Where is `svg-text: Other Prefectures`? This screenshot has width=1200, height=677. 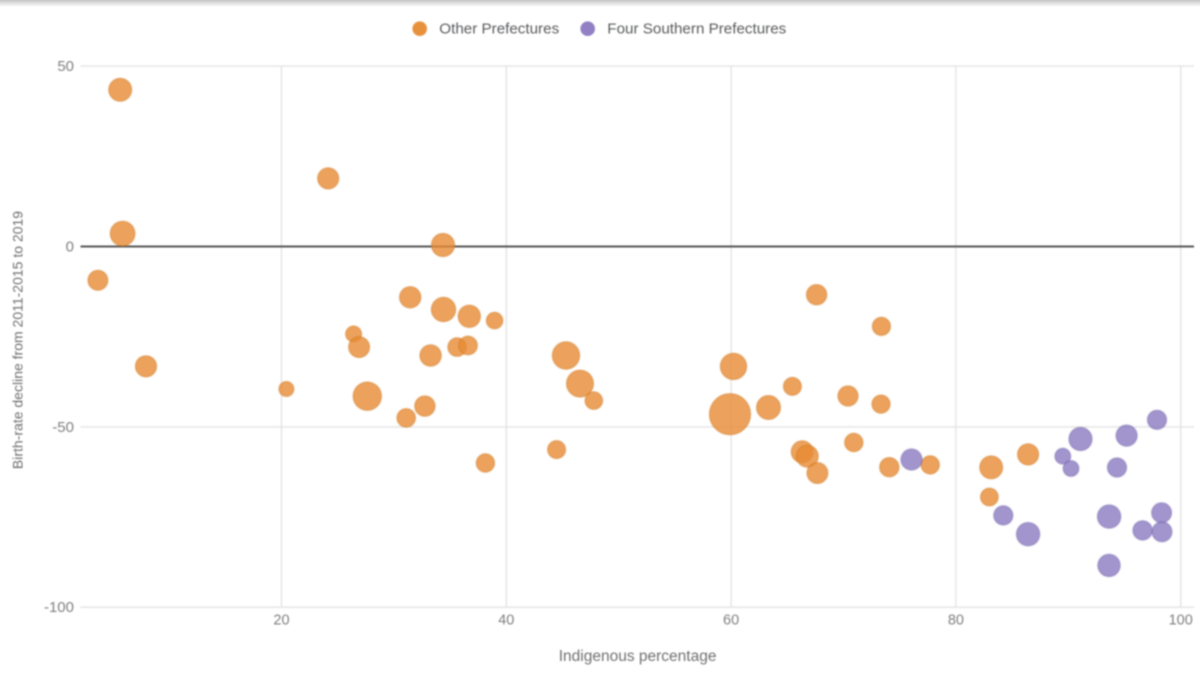
svg-text: Other Prefectures is located at coordinates (499, 29).